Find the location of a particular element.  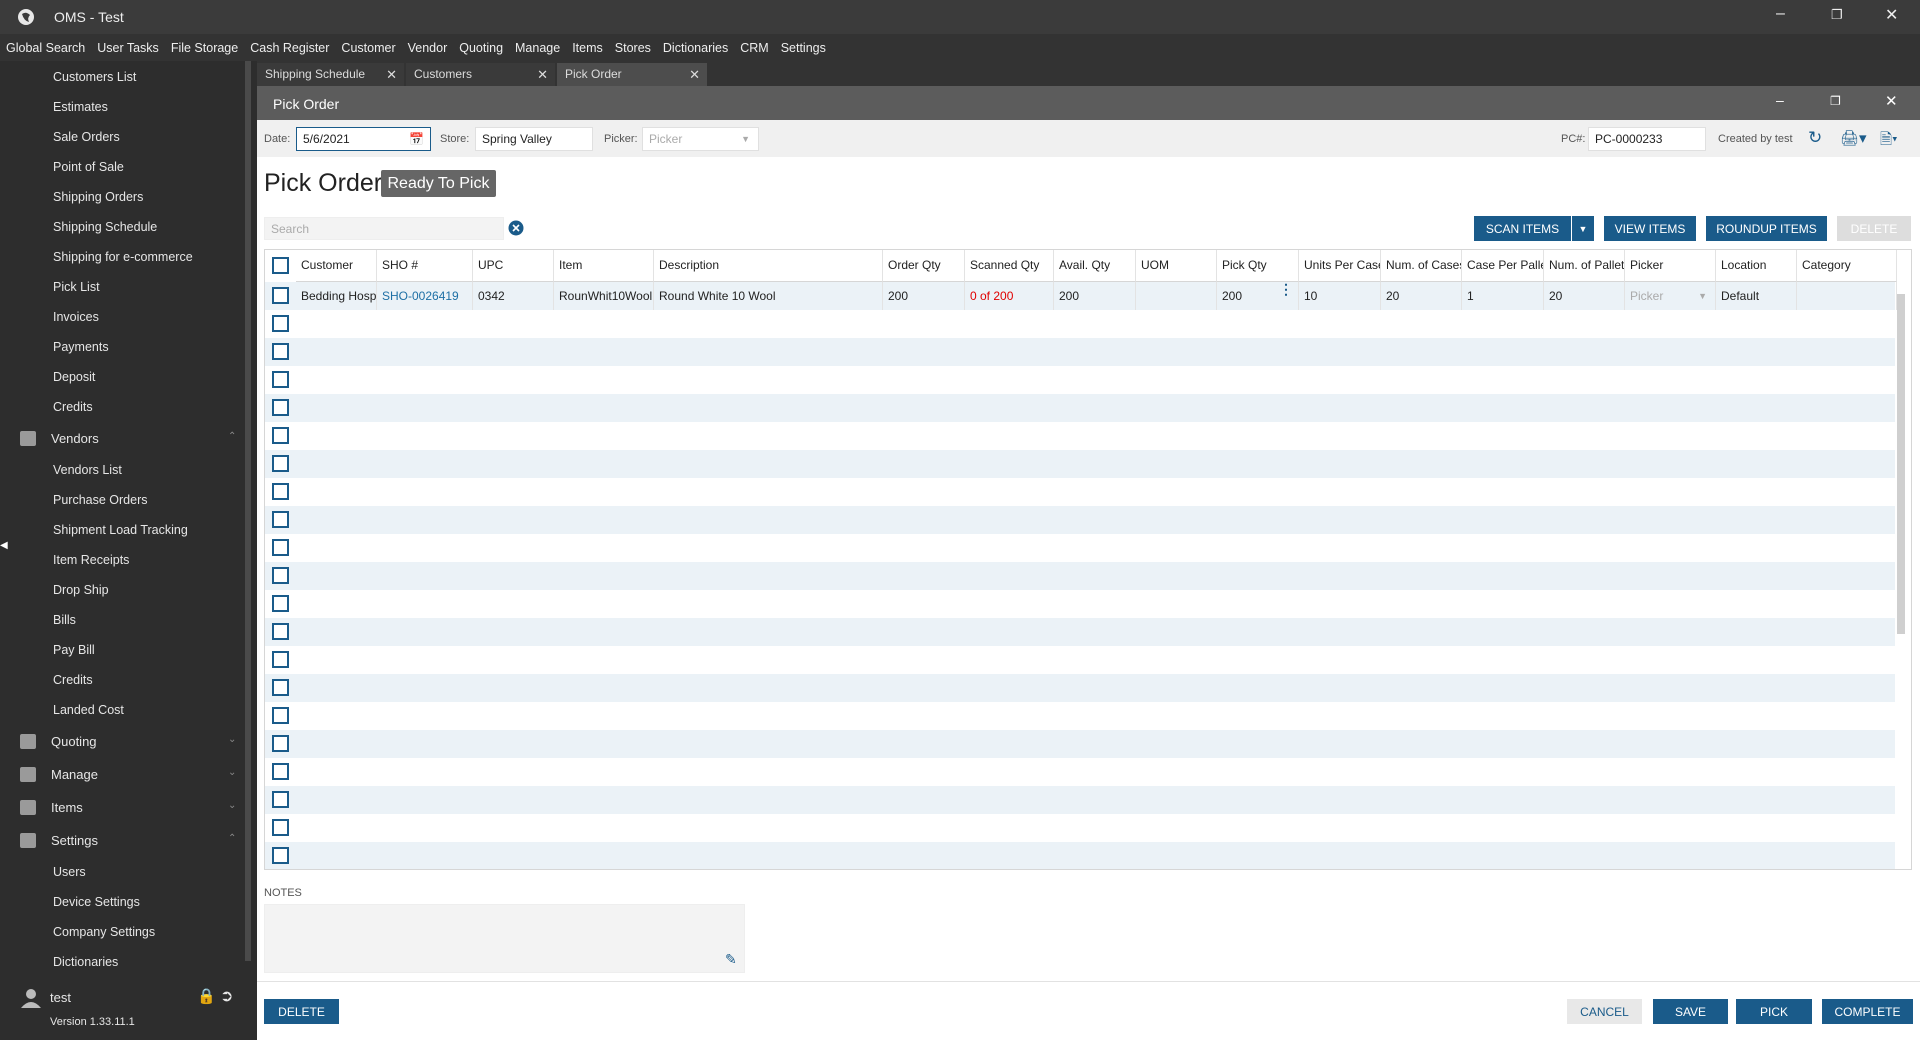

store-input: Spring Valley is located at coordinates (534, 139).